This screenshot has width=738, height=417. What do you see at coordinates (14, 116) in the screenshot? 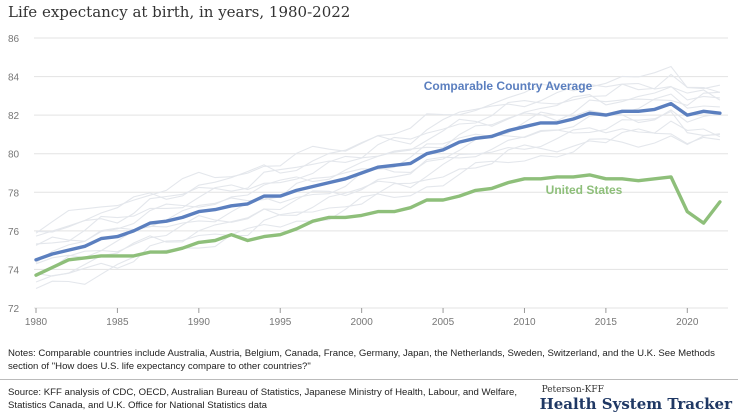
I see `y-tick-label: 82` at bounding box center [14, 116].